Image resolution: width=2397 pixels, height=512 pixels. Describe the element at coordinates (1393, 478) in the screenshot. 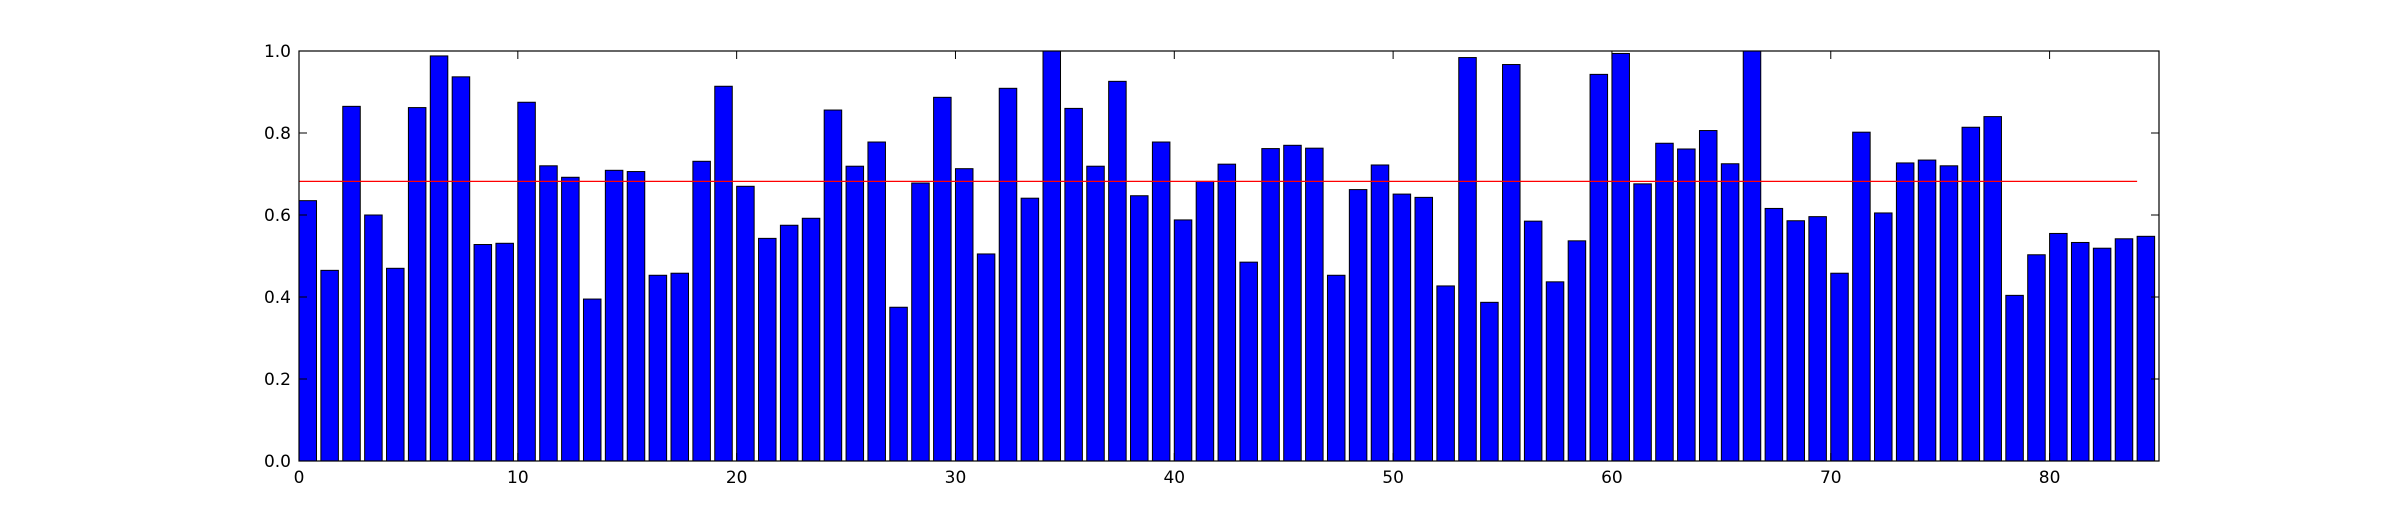

I see `x-tick-label: 50` at that location.